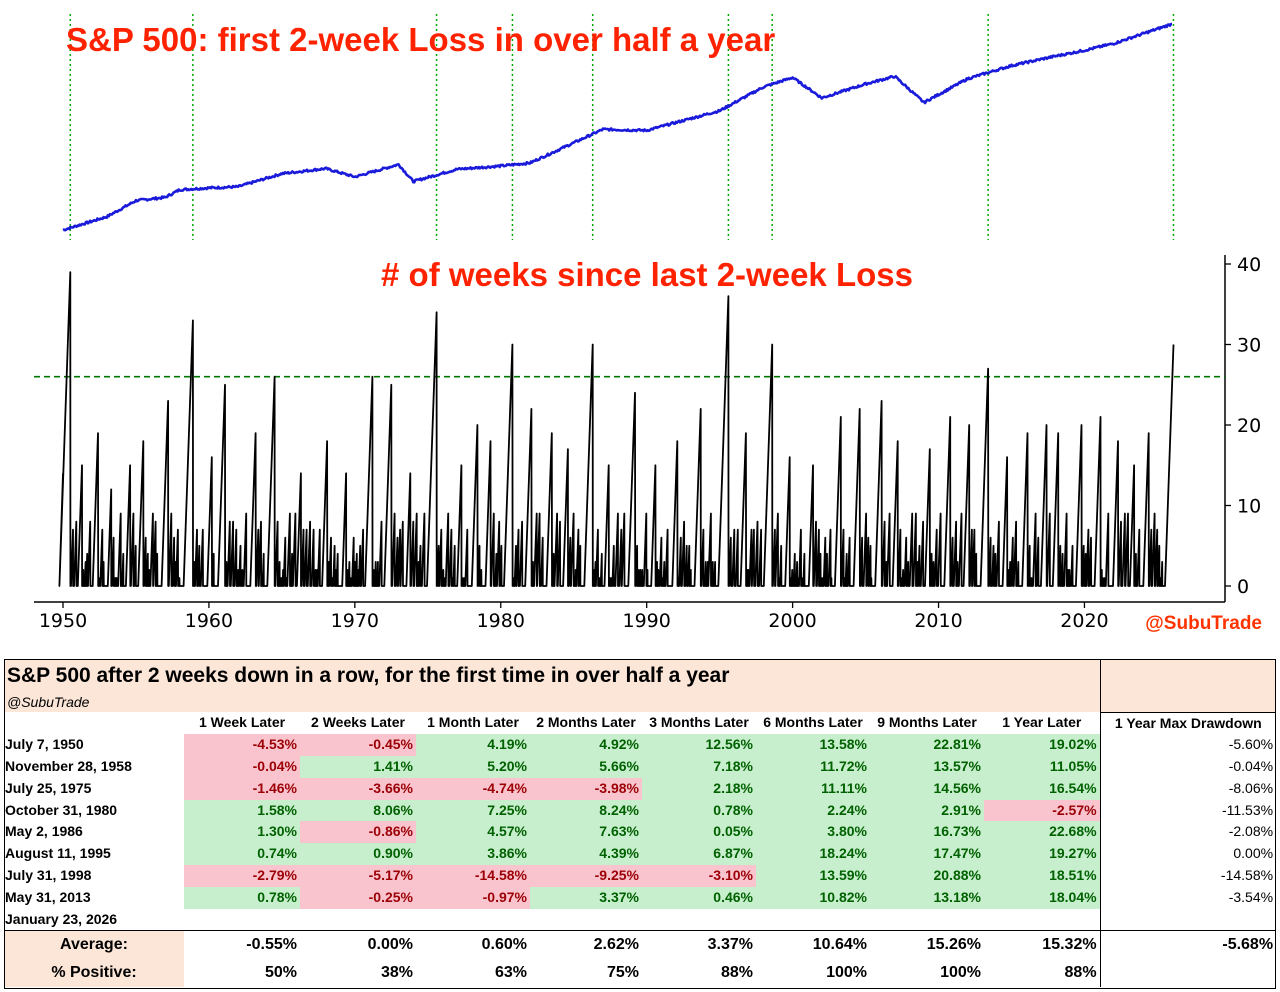  I want to click on row-value: -0.45%, so click(358, 745).